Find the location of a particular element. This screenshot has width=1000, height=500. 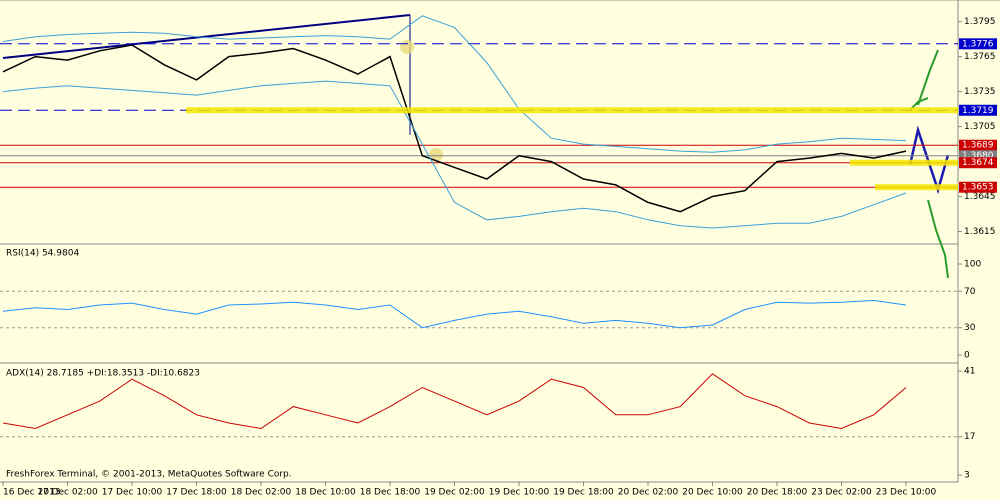

x-tick-label: 23 Dec 02:00 is located at coordinates (841, 493).